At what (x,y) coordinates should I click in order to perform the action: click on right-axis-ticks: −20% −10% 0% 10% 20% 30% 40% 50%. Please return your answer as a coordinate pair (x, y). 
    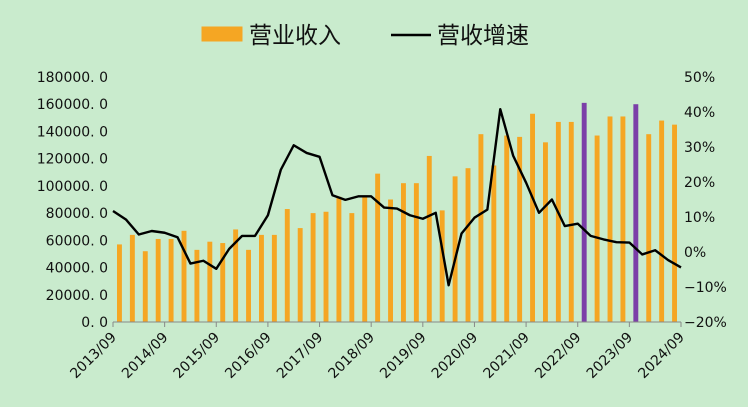
    Looking at the image, I should click on (705, 200).